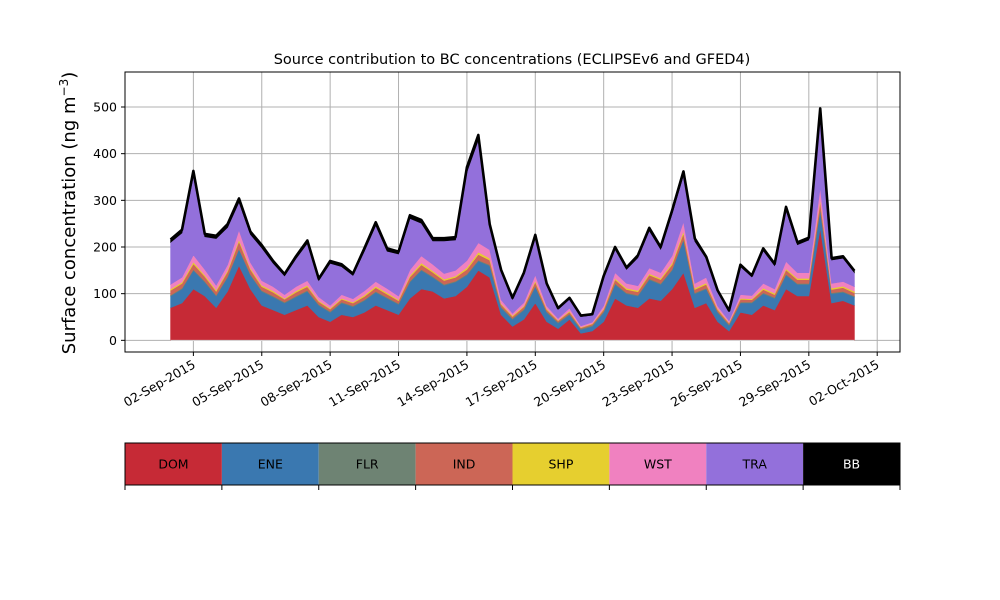  I want to click on legend-swatch-tra, so click(755, 464).